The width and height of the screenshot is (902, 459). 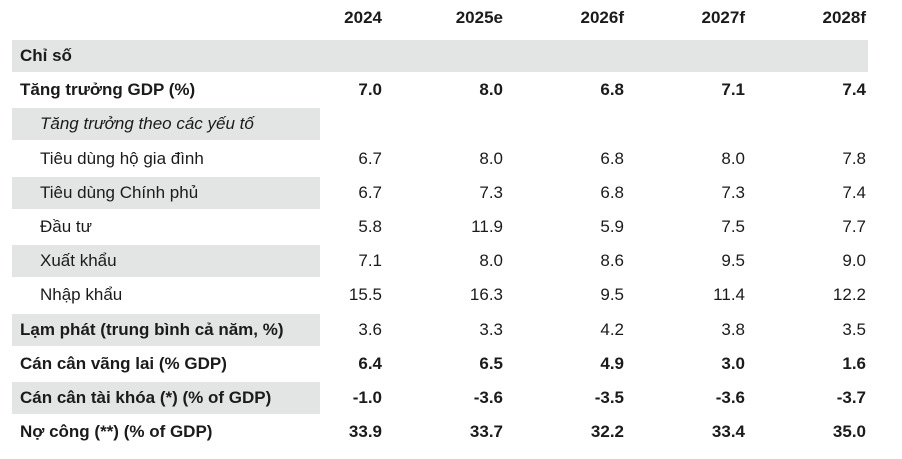 I want to click on row-label: Tiêu dùng Chính phủ, so click(x=119, y=192).